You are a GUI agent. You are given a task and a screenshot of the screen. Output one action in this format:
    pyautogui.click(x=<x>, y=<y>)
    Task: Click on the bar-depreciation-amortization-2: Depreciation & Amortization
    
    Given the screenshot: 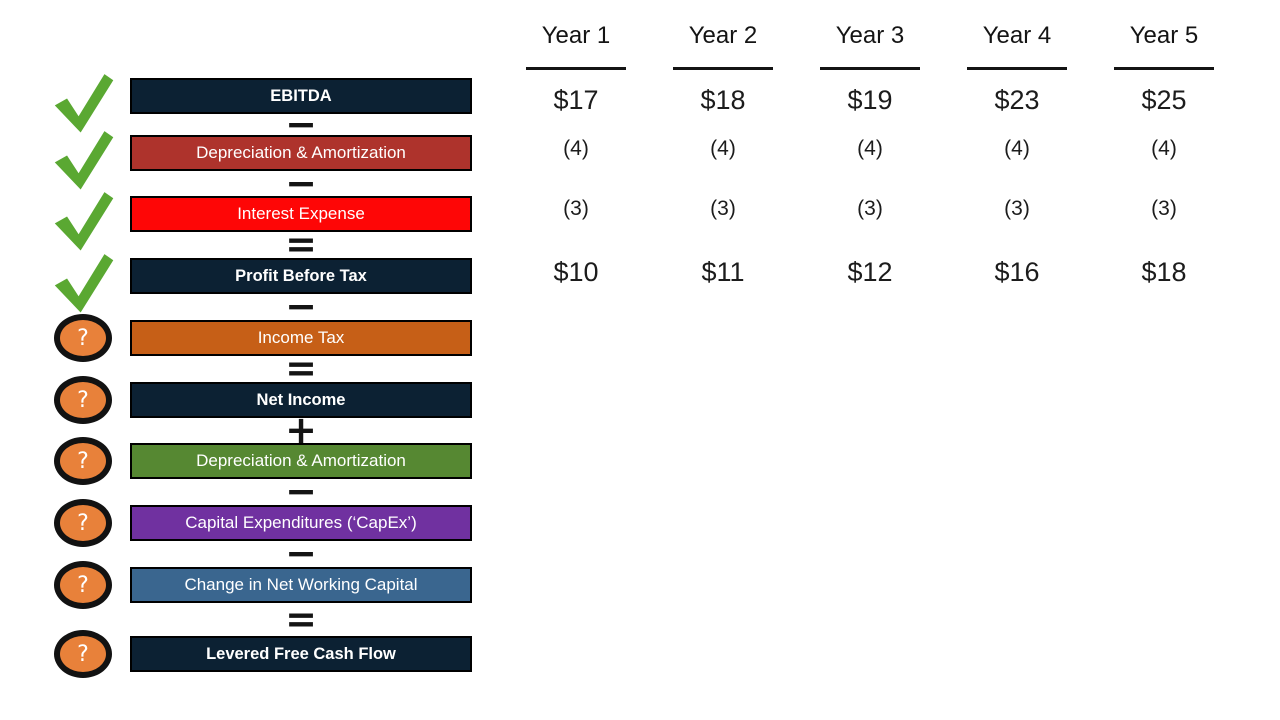 What is the action you would take?
    pyautogui.click(x=301, y=461)
    